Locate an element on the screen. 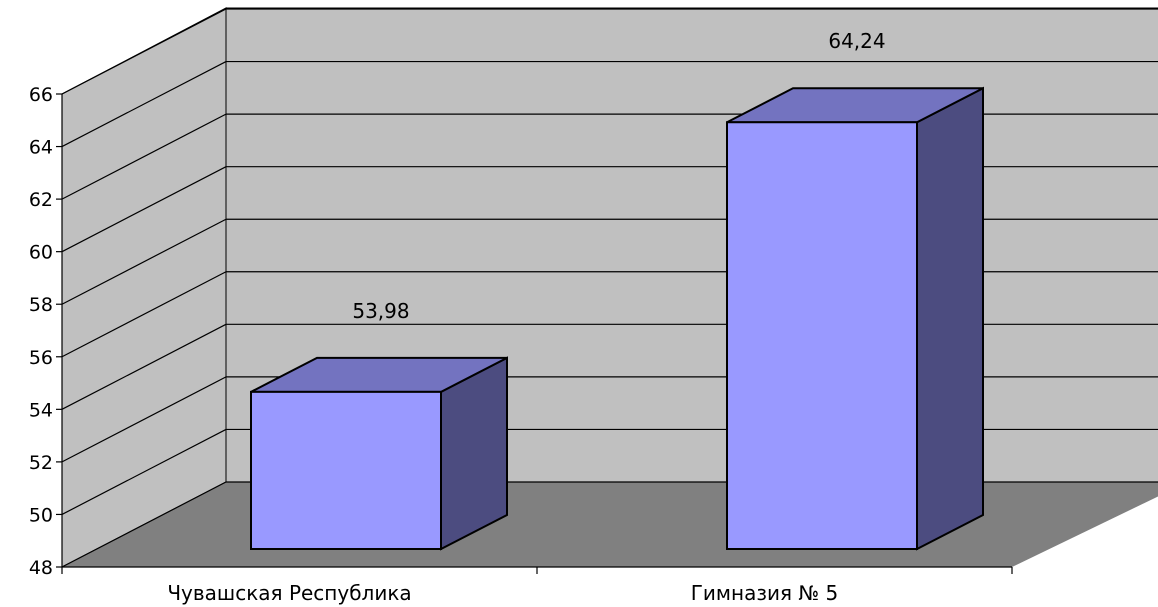 This screenshot has height=607, width=1158. side-wall is located at coordinates (144, 287).